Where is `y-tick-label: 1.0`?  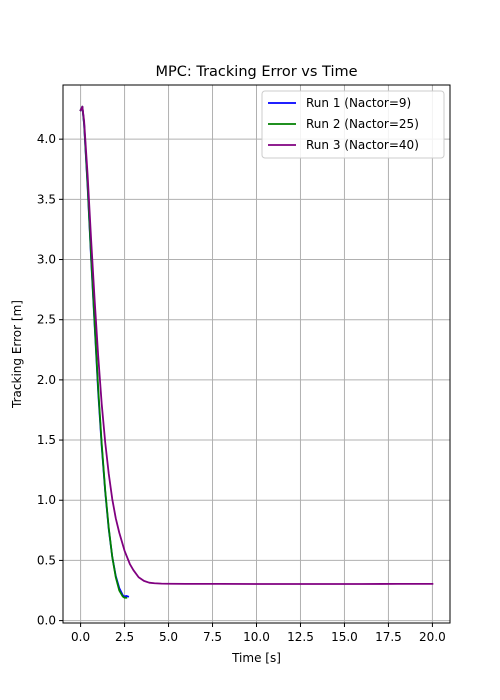
y-tick-label: 1.0 is located at coordinates (46, 500).